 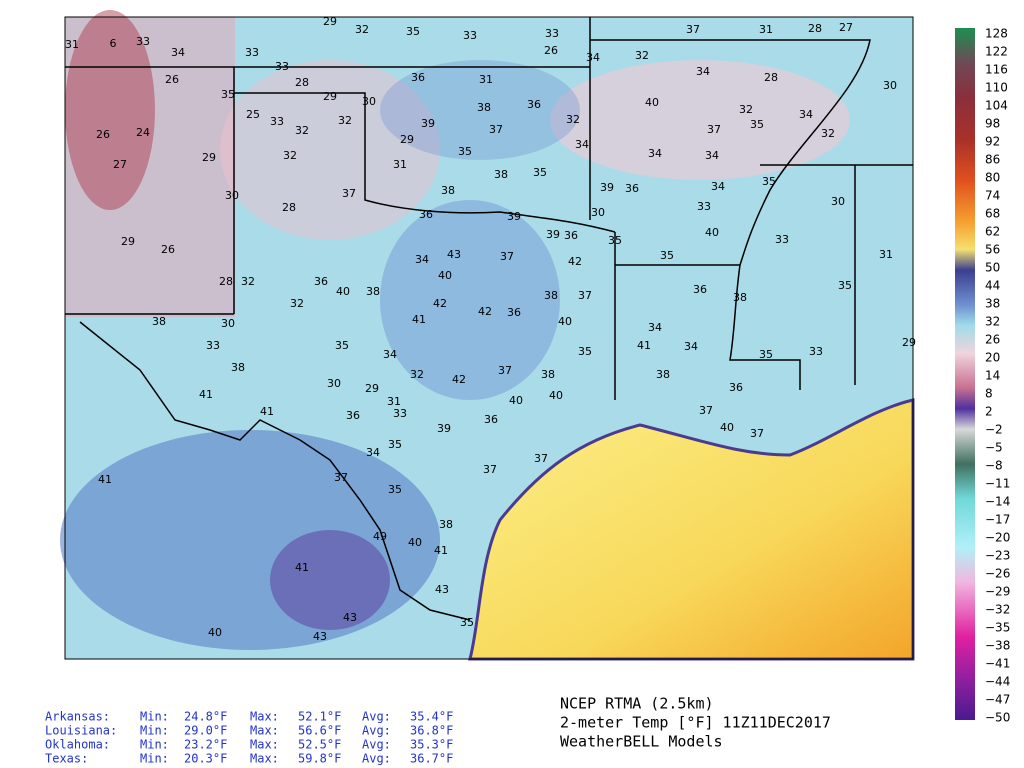 What do you see at coordinates (154, 759) in the screenshot?
I see `stats-cell: Min:` at bounding box center [154, 759].